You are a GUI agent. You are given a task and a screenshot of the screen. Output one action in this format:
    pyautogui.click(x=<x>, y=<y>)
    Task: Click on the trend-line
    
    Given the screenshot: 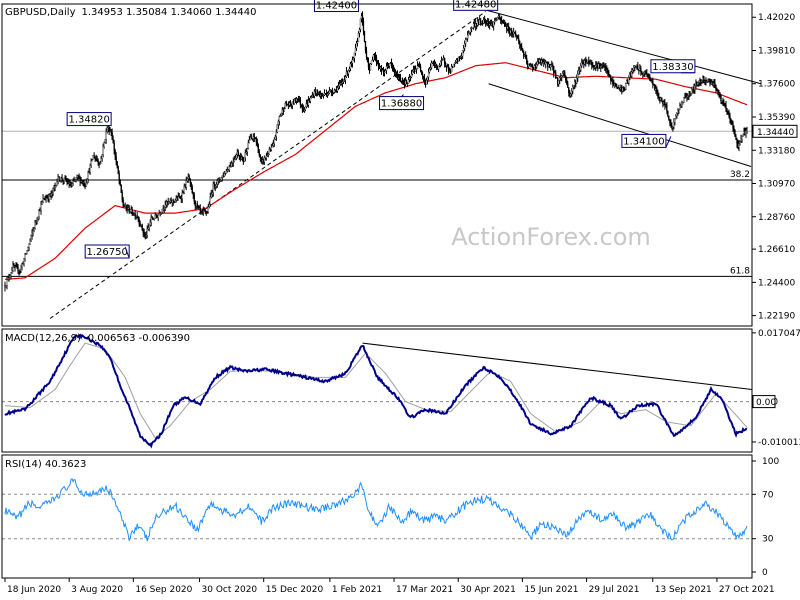 What is the action you would take?
    pyautogui.click(x=620, y=125)
    